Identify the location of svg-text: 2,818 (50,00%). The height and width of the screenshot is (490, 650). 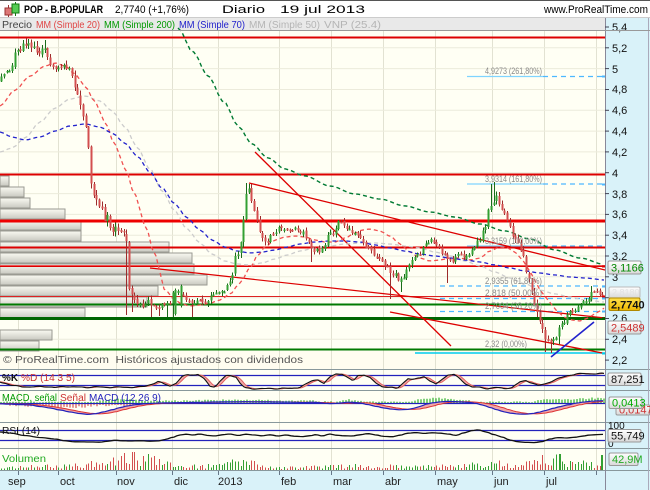
(513, 293).